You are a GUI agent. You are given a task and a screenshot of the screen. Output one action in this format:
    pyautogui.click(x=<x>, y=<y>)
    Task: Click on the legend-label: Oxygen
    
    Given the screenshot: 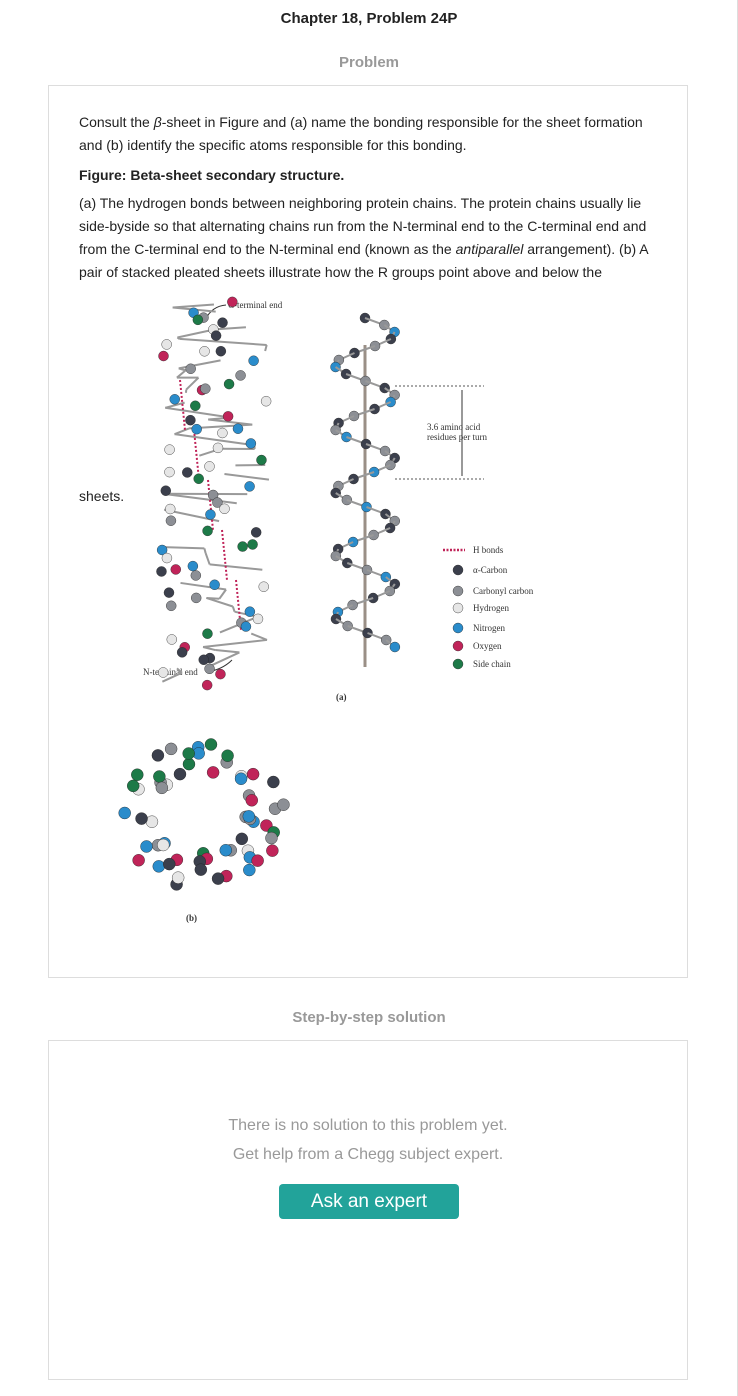 What is the action you would take?
    pyautogui.click(x=487, y=646)
    